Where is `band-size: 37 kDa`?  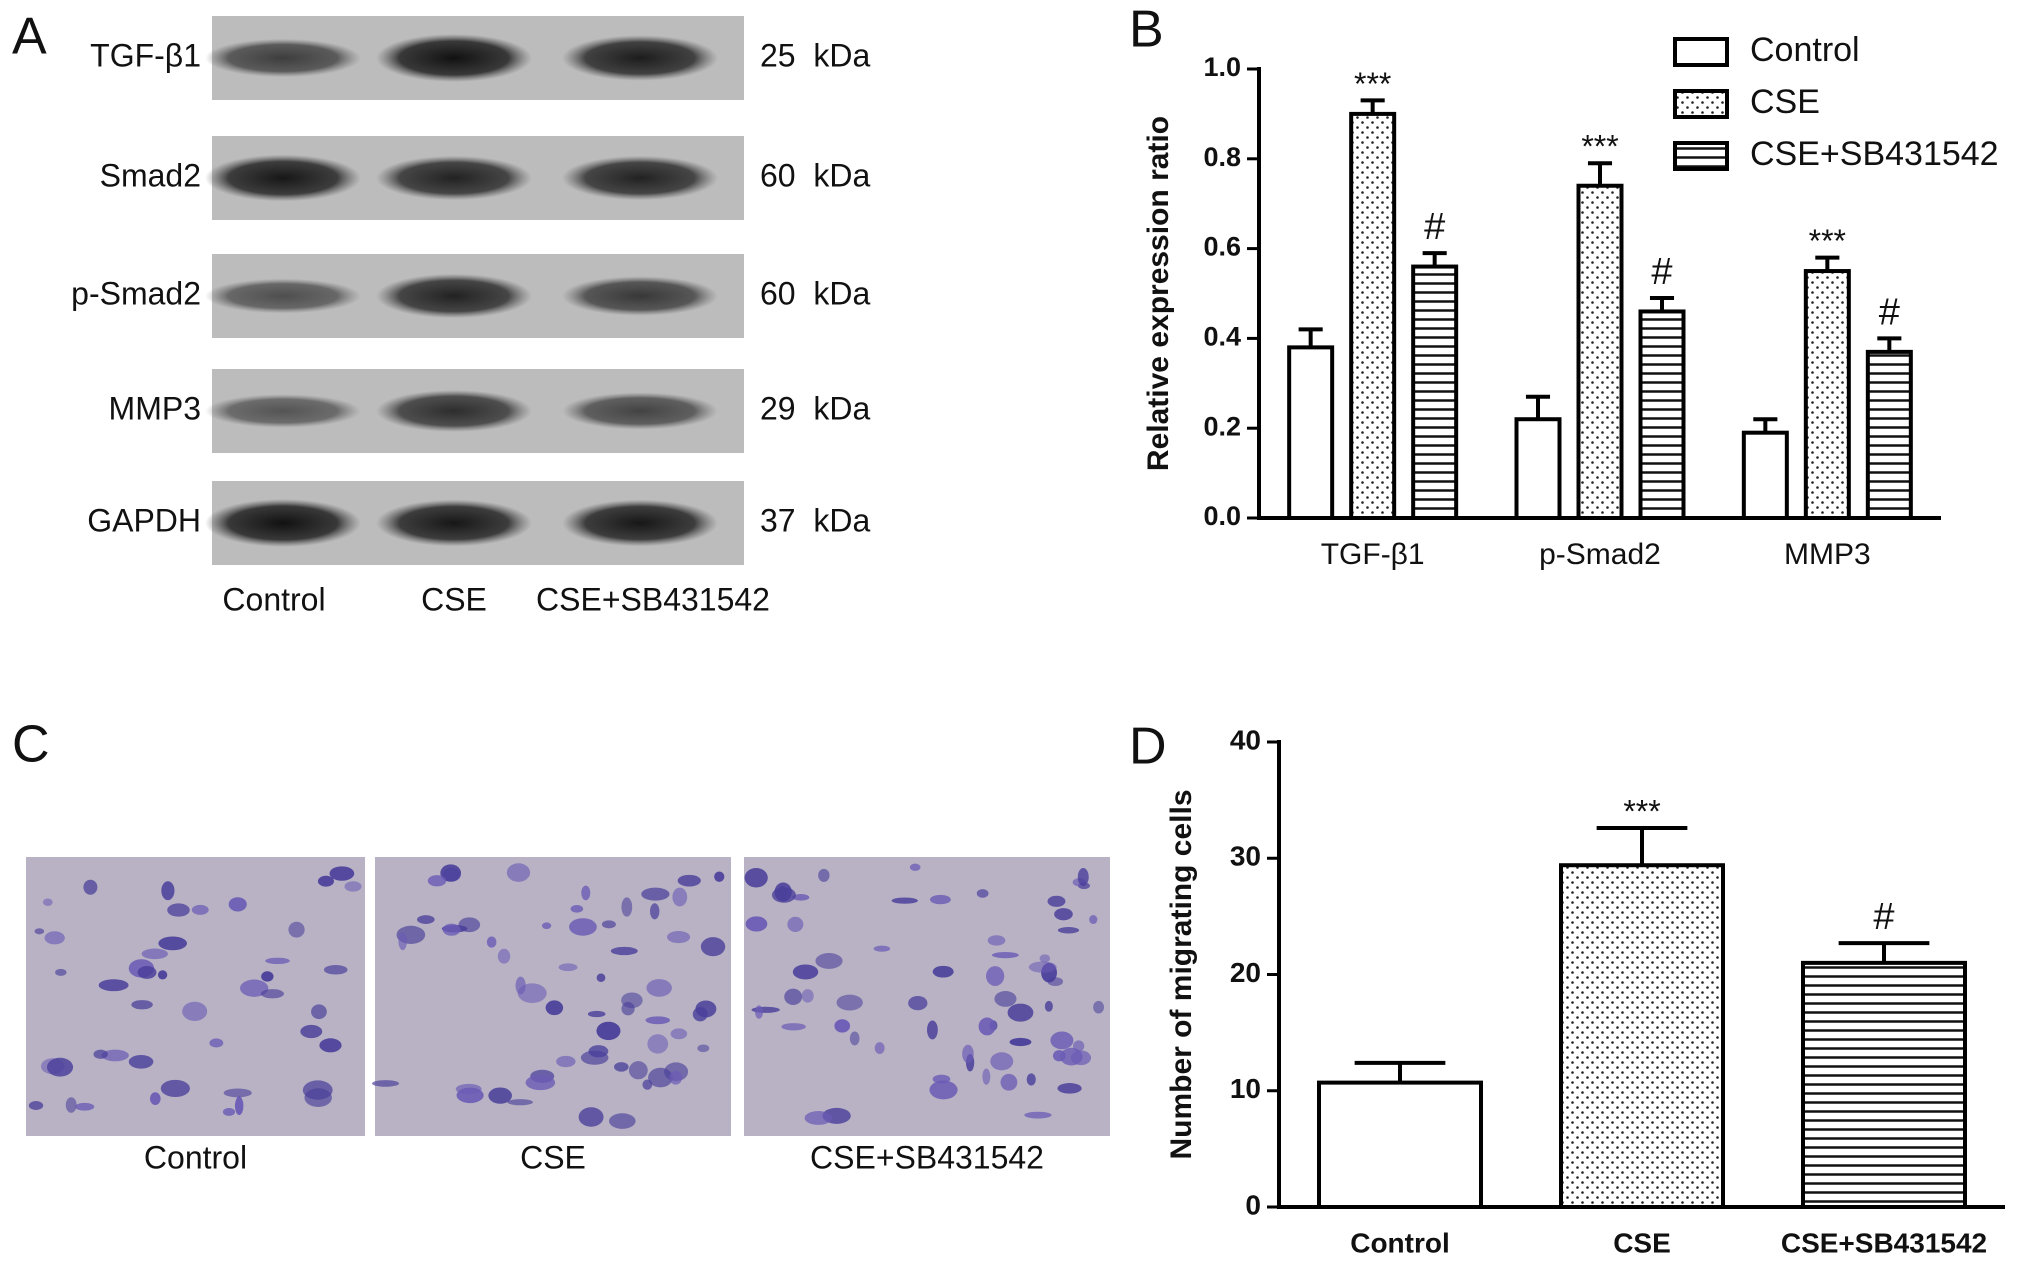
band-size: 37 kDa is located at coordinates (815, 520).